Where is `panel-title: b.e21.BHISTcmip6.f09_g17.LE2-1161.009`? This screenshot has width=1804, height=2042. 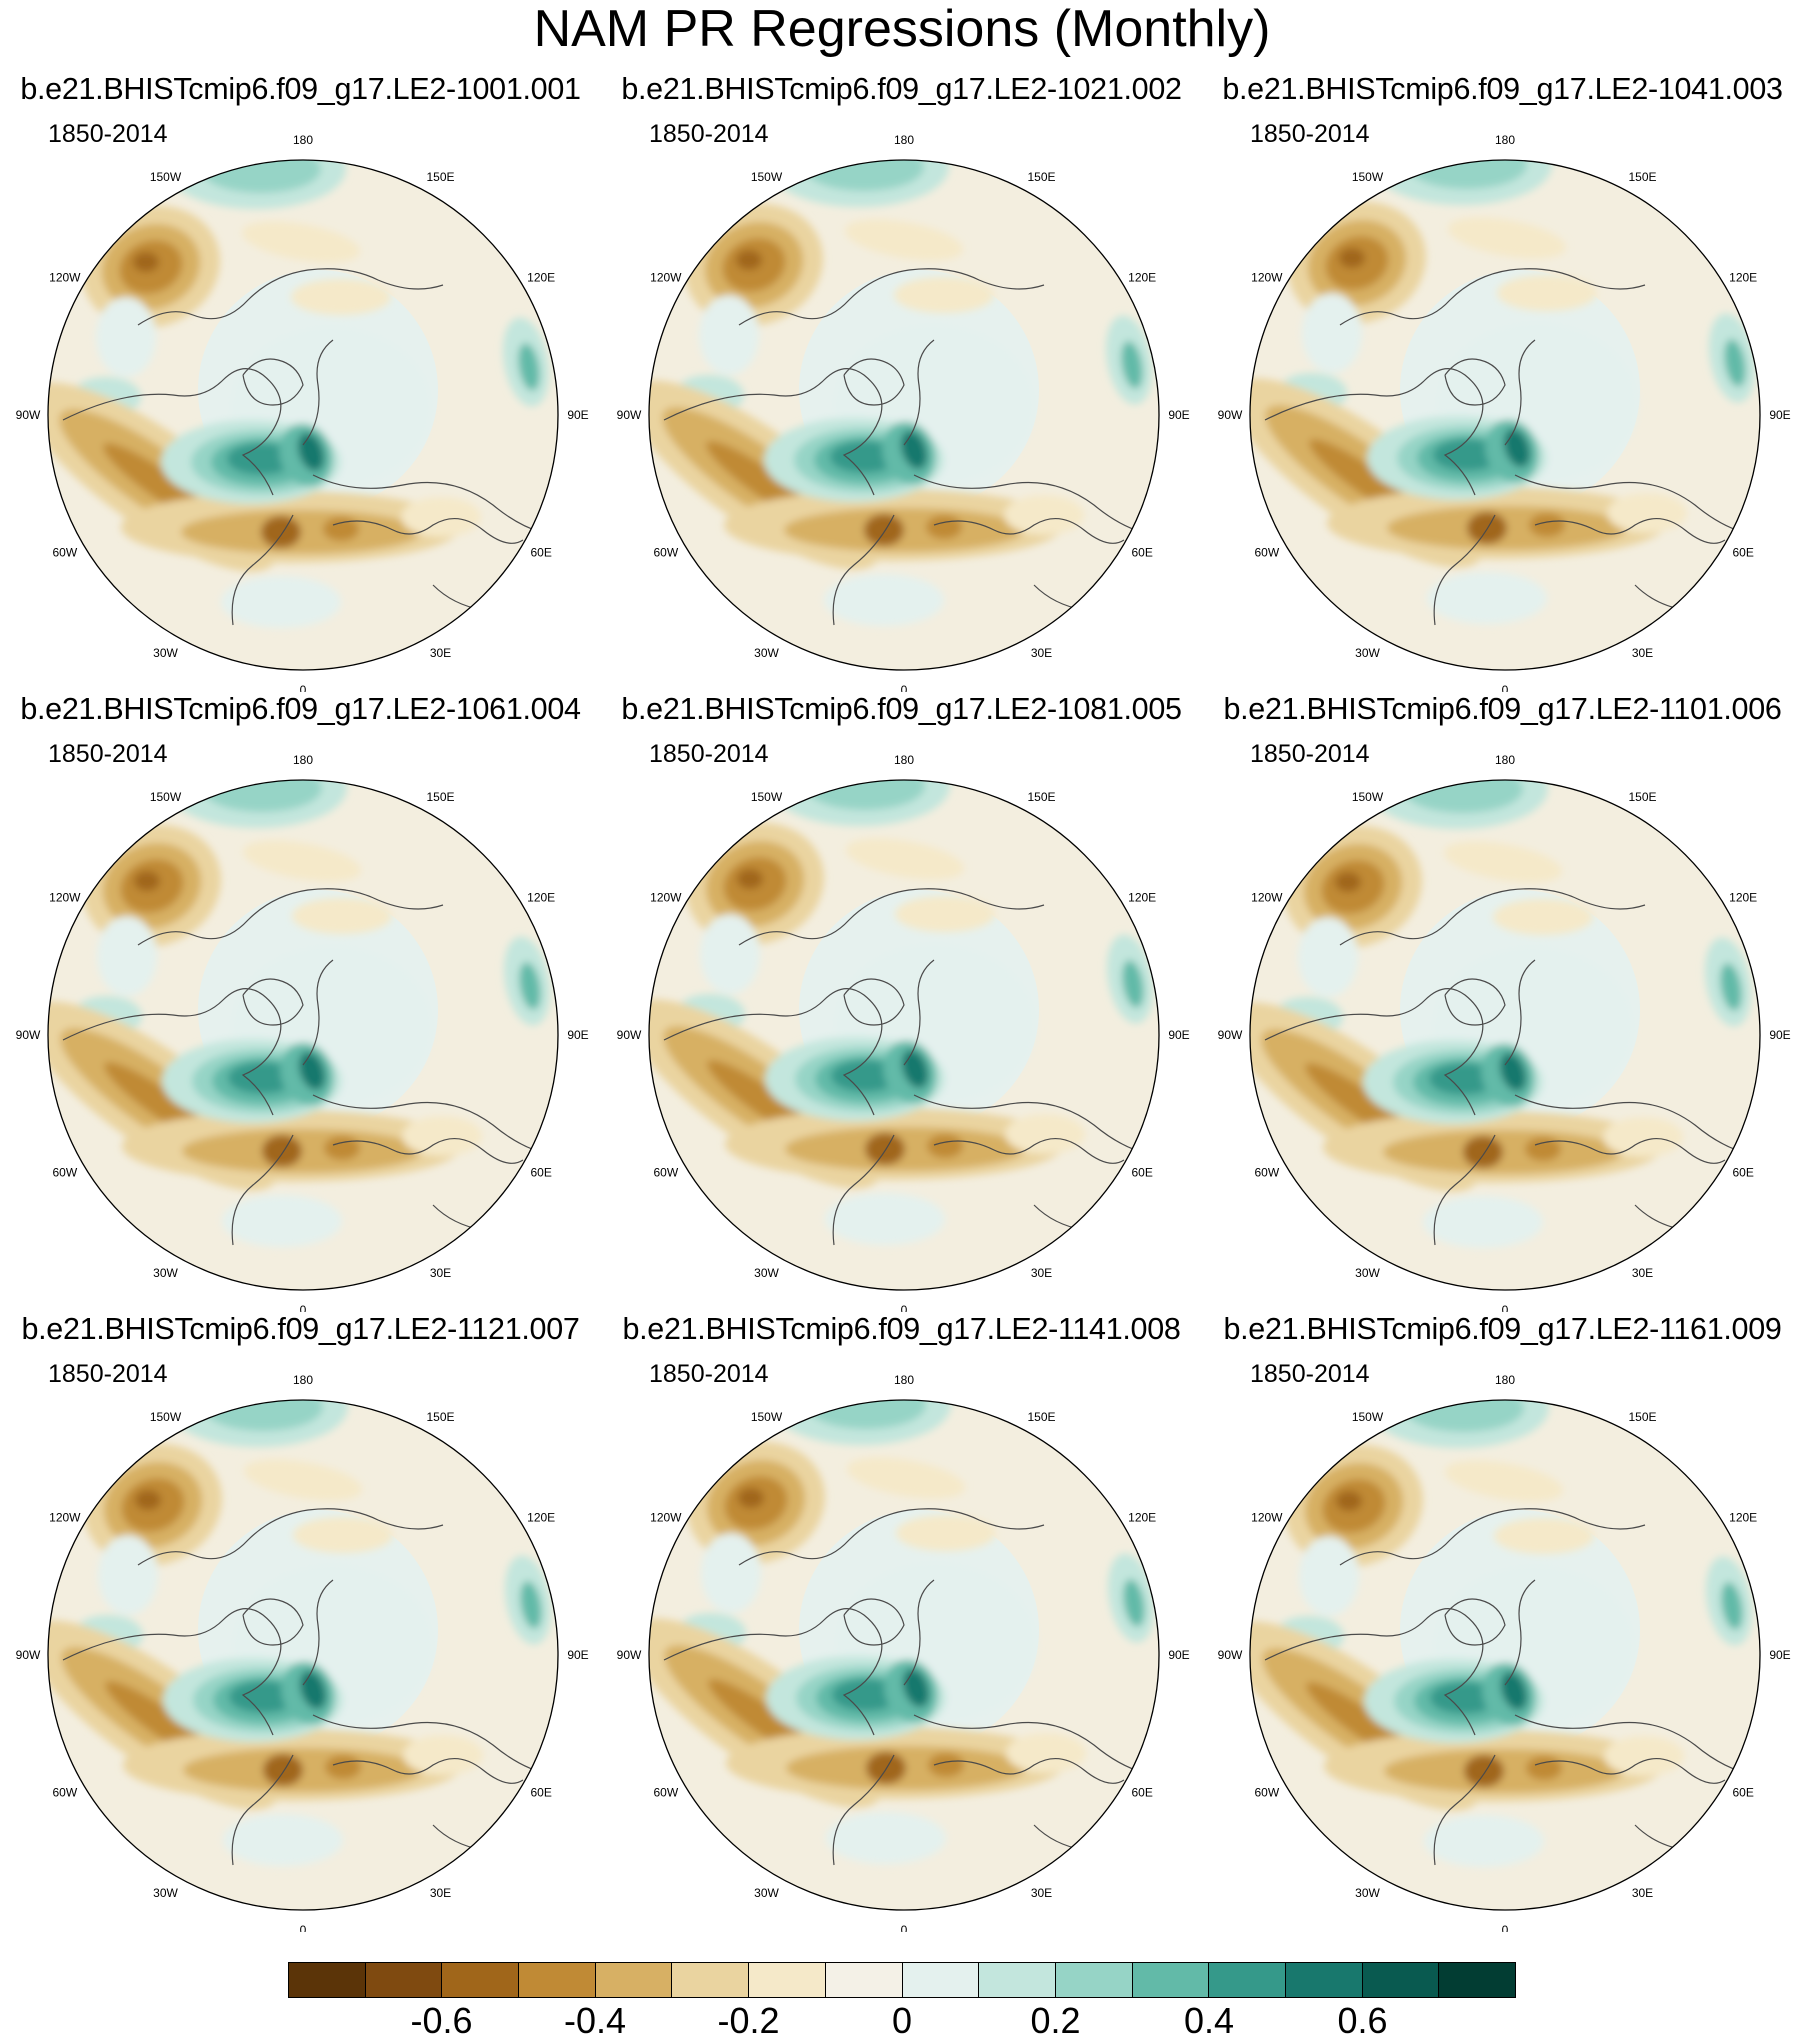
panel-title: b.e21.BHISTcmip6.f09_g17.LE2-1161.009 is located at coordinates (1502, 1329).